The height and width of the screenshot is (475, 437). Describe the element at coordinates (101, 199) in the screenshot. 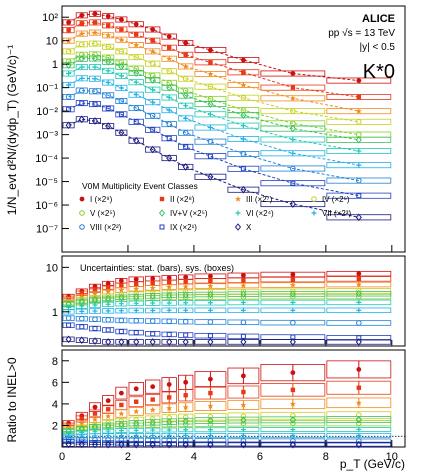

I see `legend-label: I (×2⁹)` at that location.